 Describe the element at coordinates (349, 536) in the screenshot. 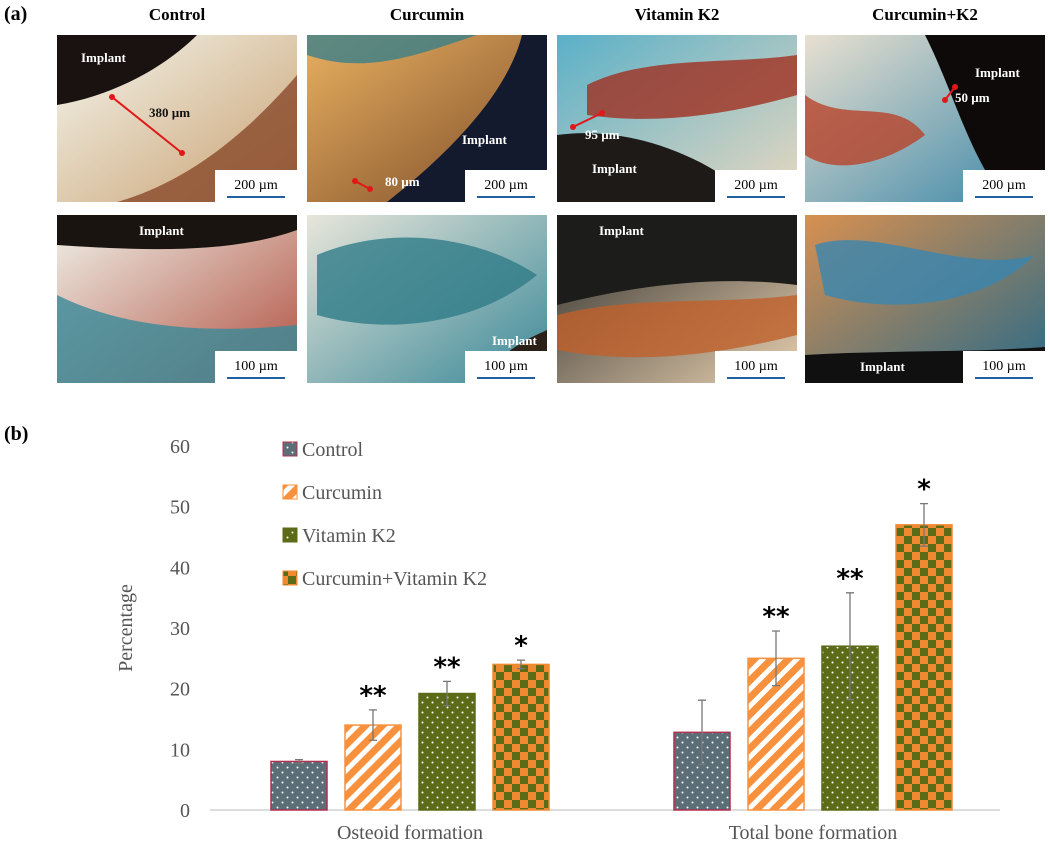

I see `legend-label: Vitamin K2` at that location.